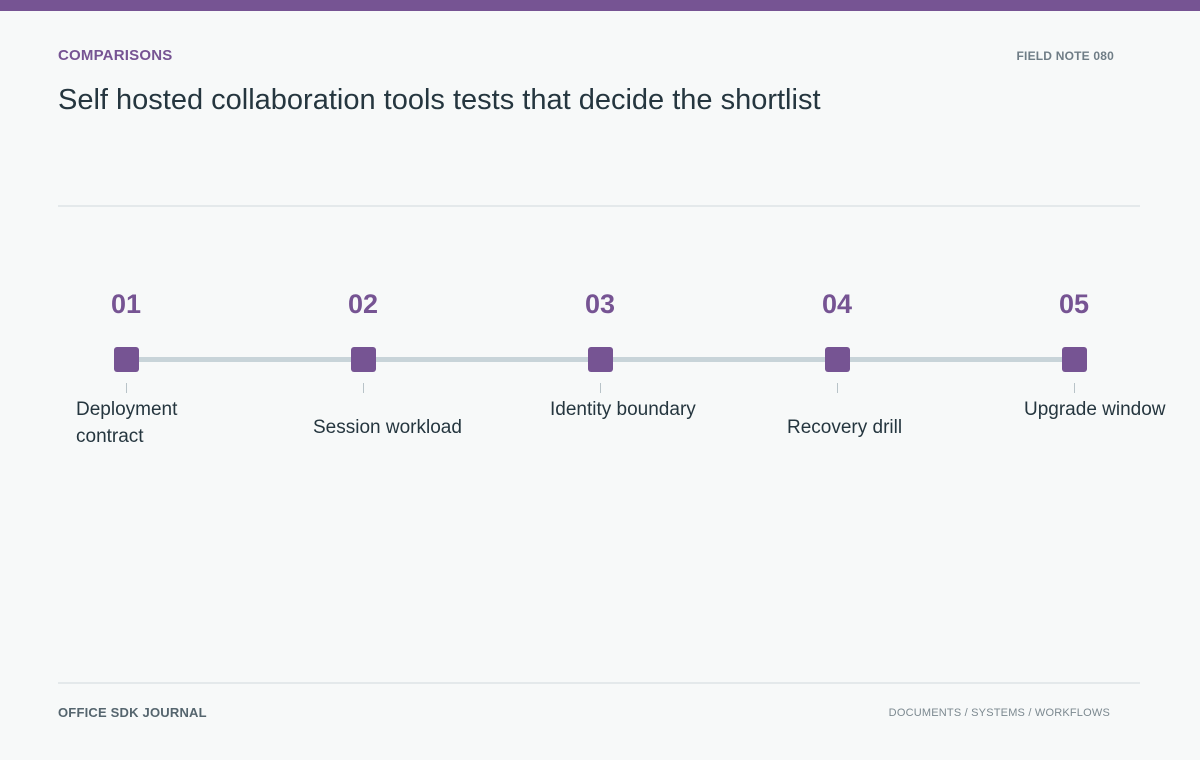  I want to click on field-note-id: FIELD NOTE 080, so click(1065, 56).